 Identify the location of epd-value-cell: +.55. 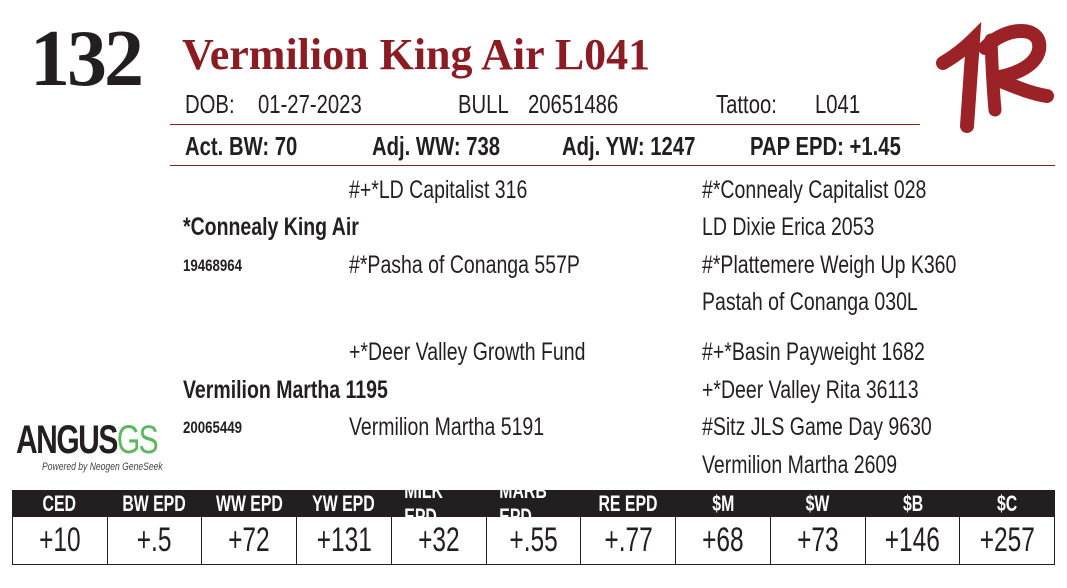
(533, 540).